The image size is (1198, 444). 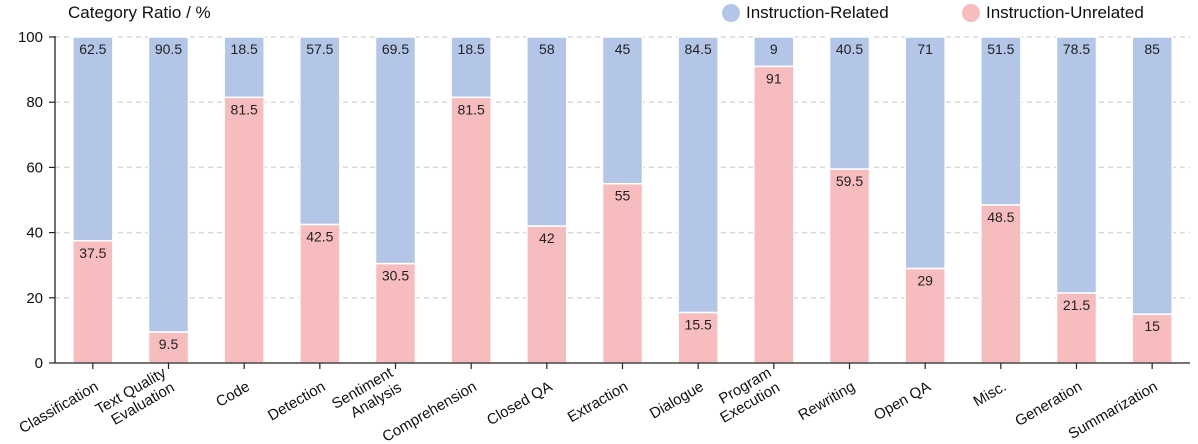 I want to click on legend-swatch-unrelated, so click(x=971, y=13).